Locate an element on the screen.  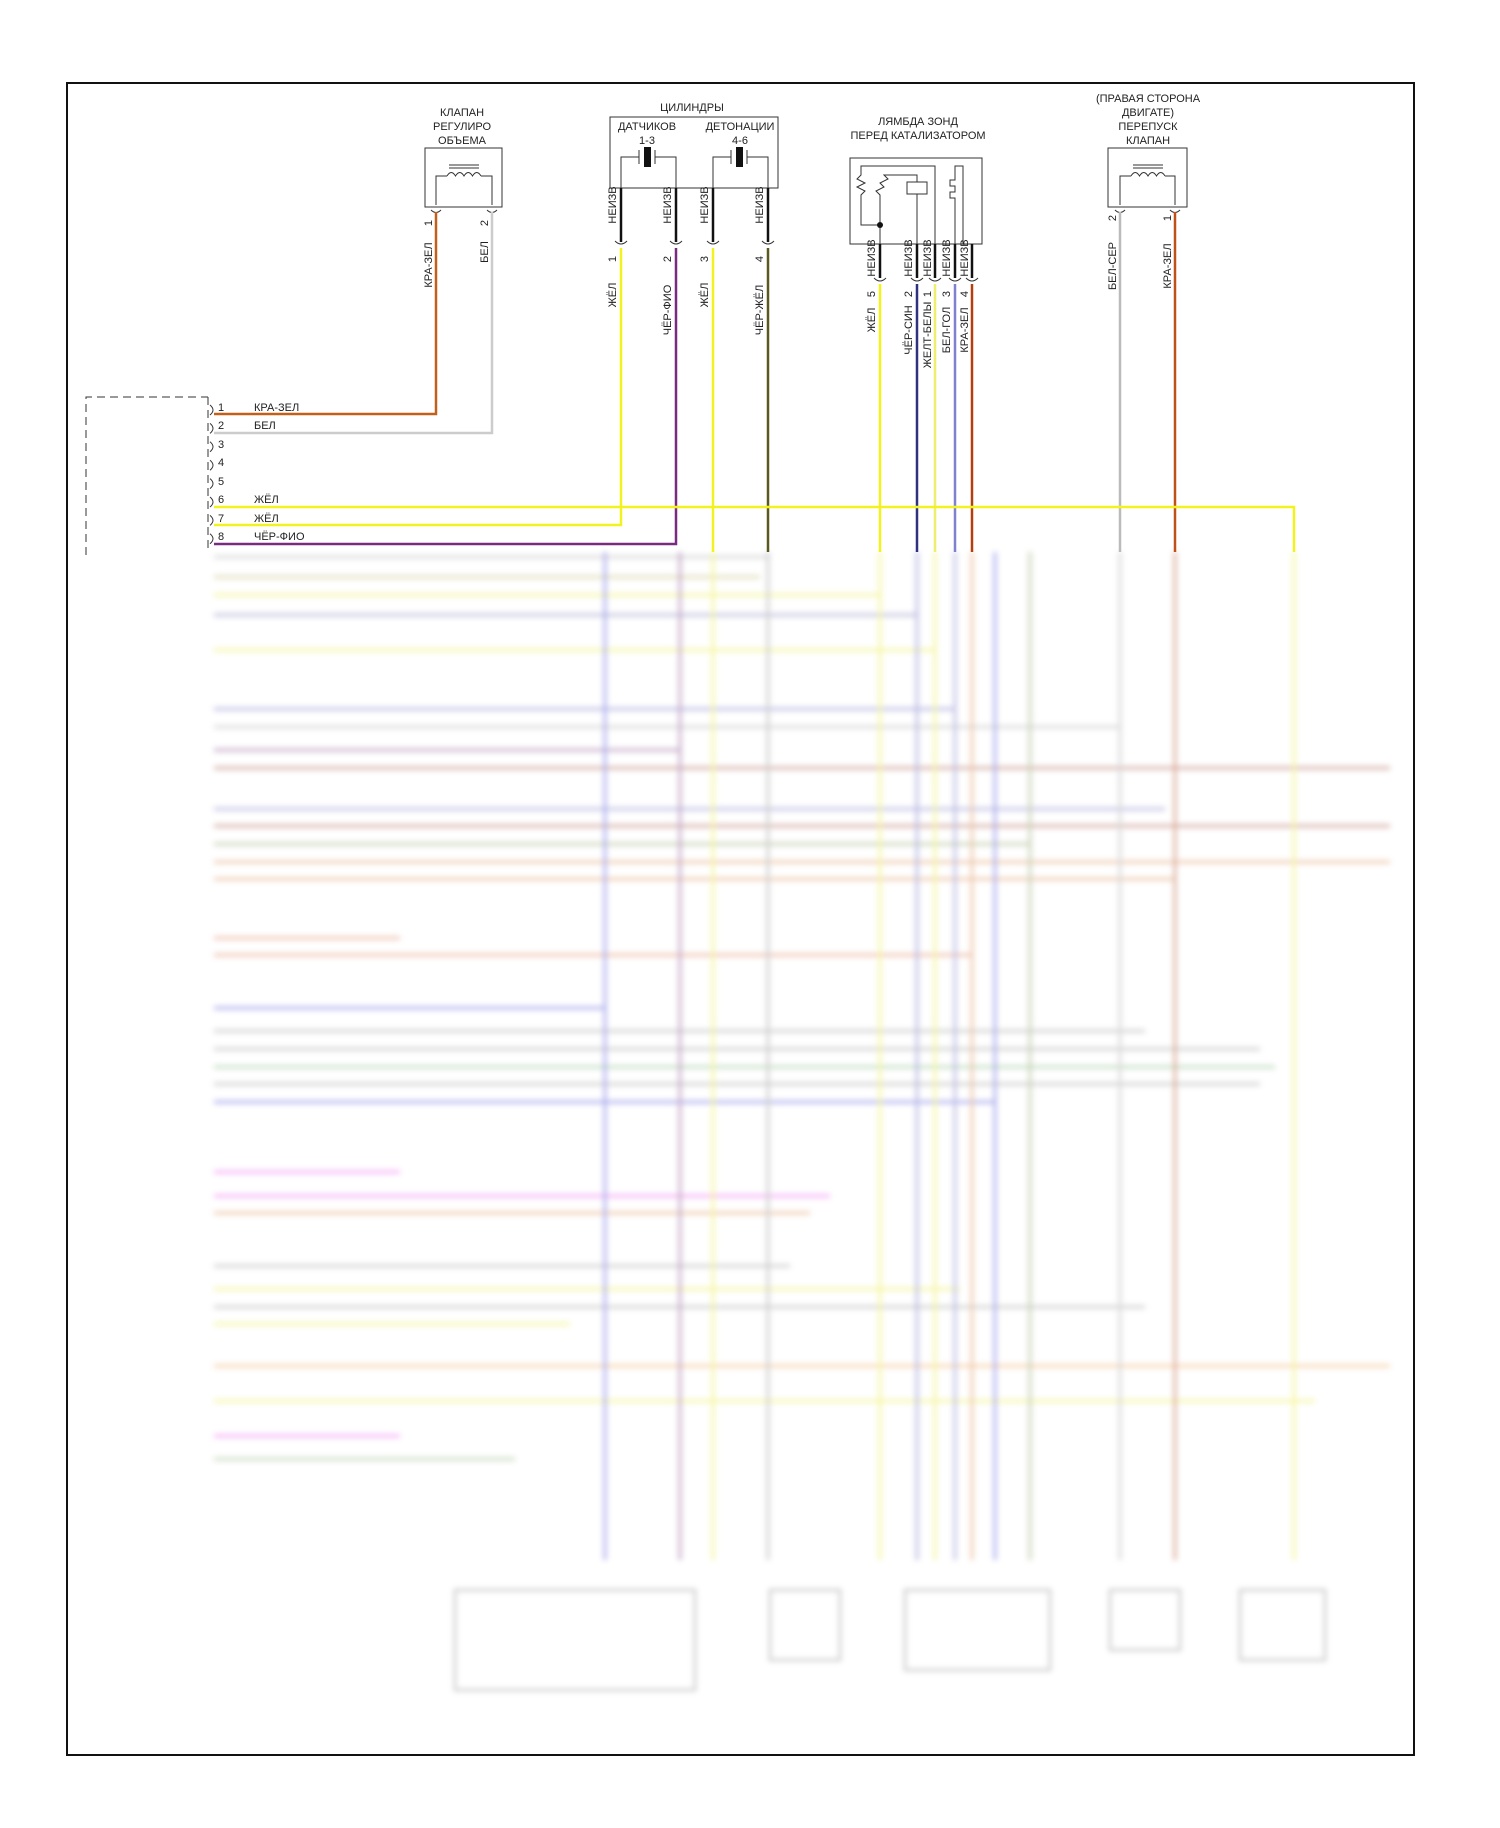
lambda-wire-1: ЖЁЛ is located at coordinates (872, 320).